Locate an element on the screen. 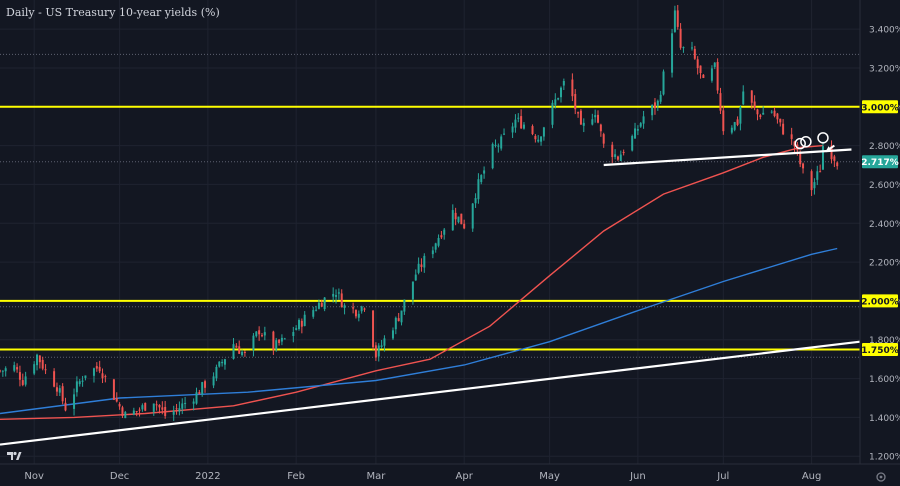 This screenshot has height=486, width=900. time-tick-label: Aug is located at coordinates (812, 476).